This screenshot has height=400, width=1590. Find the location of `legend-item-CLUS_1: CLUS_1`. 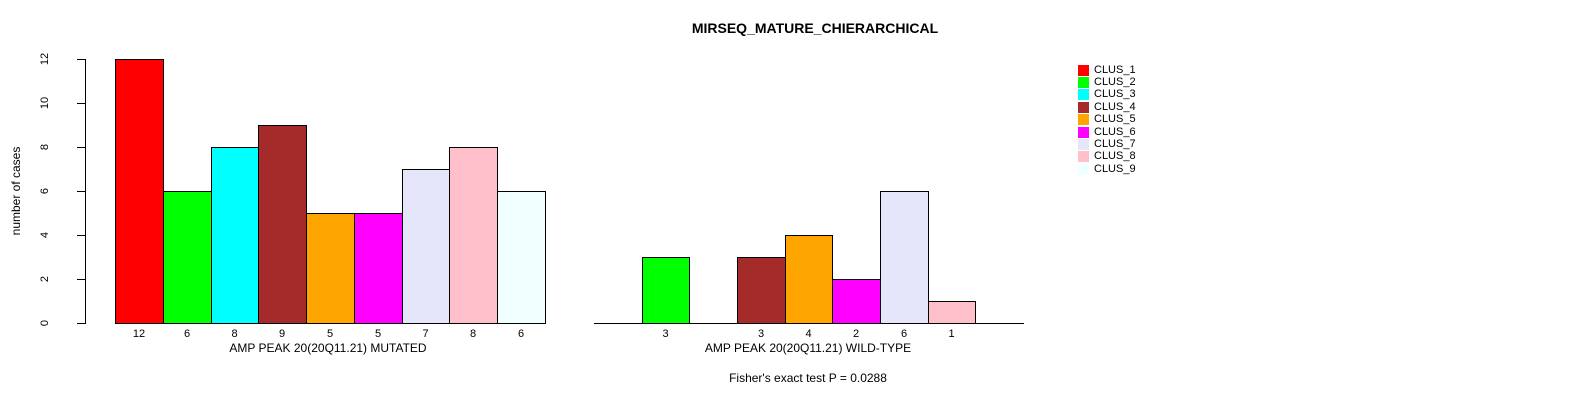

legend-item-CLUS_1: CLUS_1 is located at coordinates (1107, 70).